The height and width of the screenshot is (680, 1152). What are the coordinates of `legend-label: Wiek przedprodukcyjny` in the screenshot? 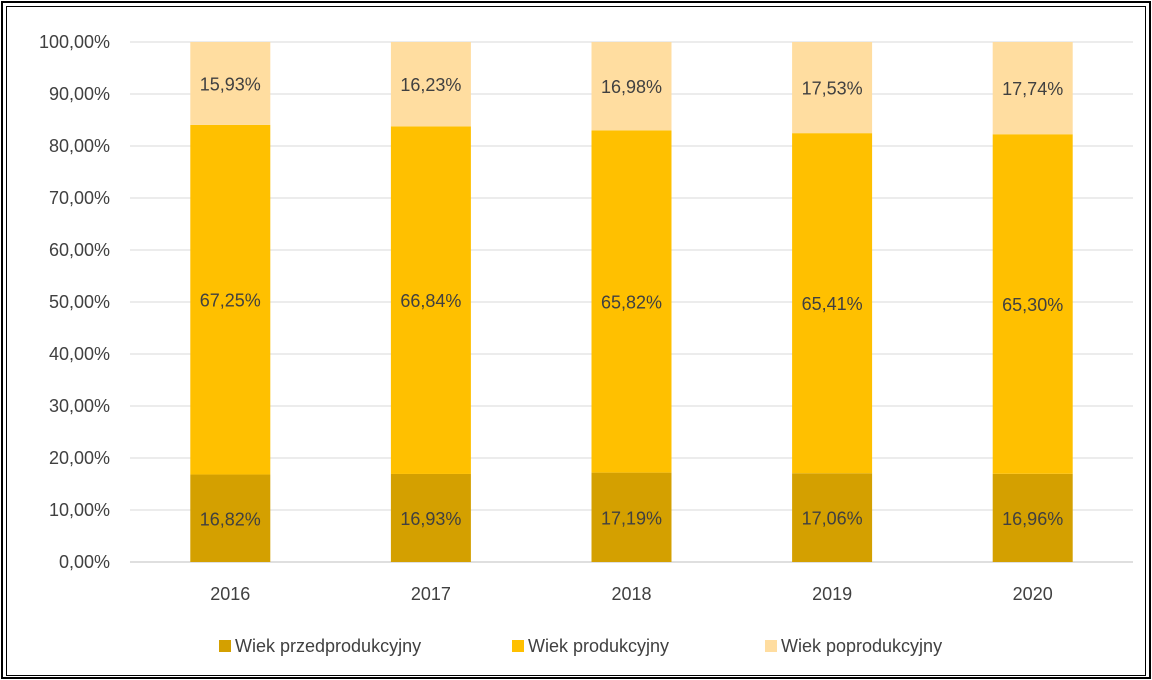 It's located at (328, 646).